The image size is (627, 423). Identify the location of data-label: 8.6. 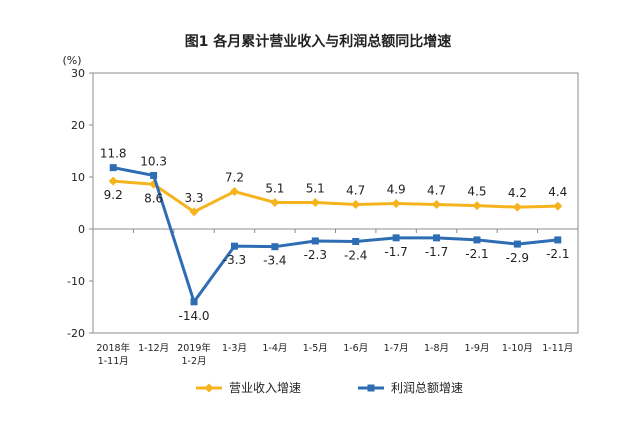
(153, 198).